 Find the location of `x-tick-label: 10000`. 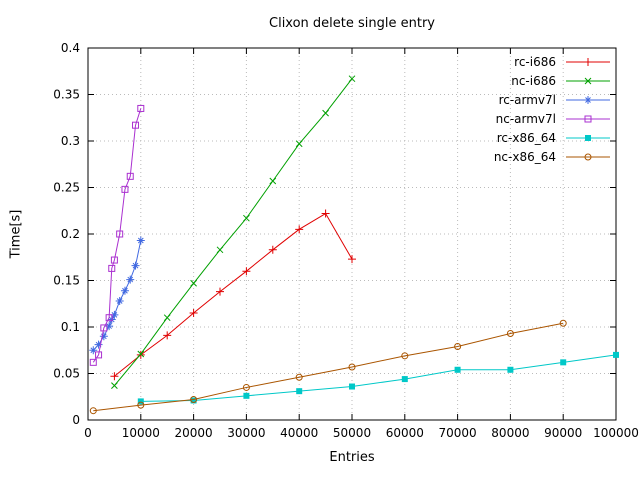

x-tick-label: 10000 is located at coordinates (141, 433).